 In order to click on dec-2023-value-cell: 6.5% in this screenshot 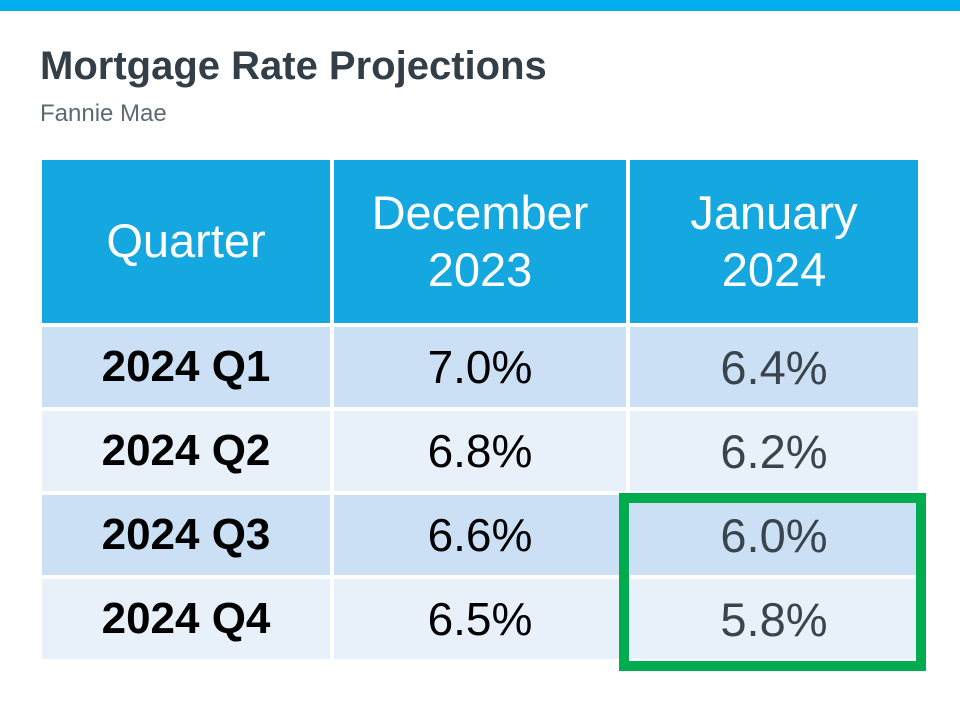, I will do `click(480, 619)`.